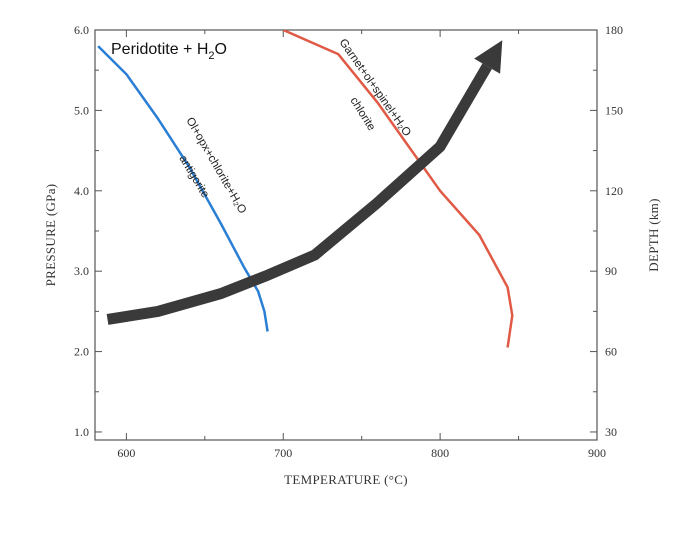  I want to click on x-tick-label: 900, so click(597, 453).